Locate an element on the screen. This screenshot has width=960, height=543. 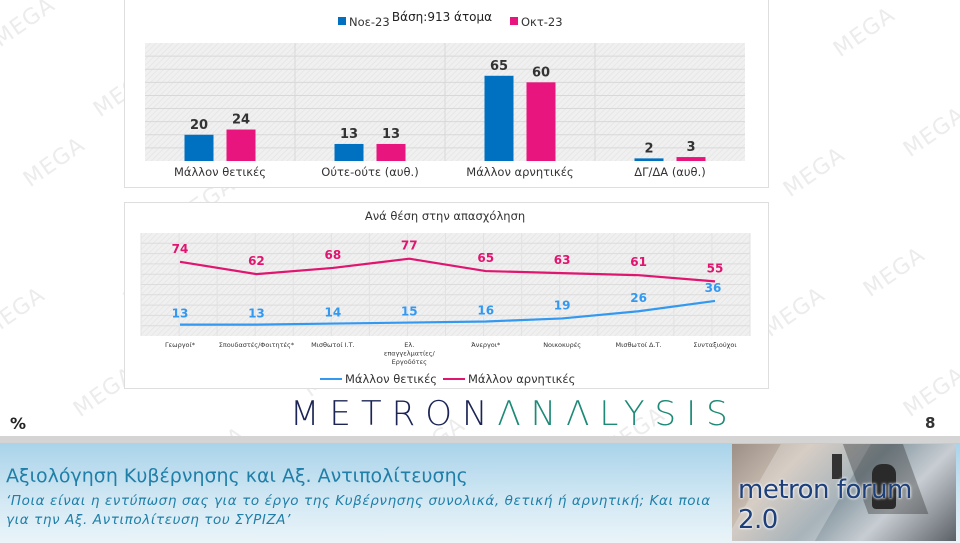
badge-label: metron forum 2.0 is located at coordinates (825, 505).